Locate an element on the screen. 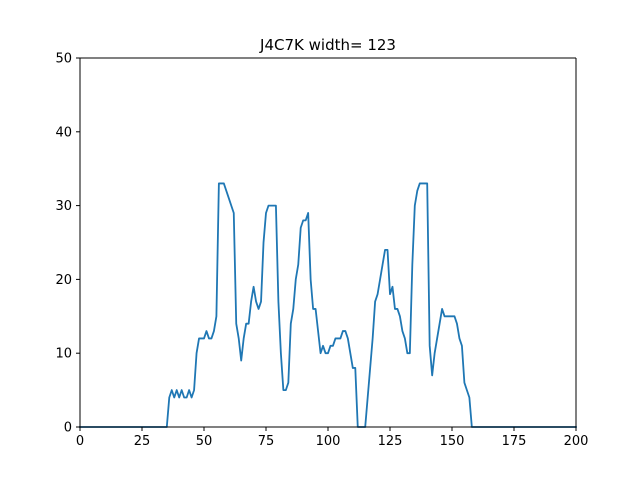 Image resolution: width=640 pixels, height=484 pixels. x-tick-label: 75 is located at coordinates (266, 441).